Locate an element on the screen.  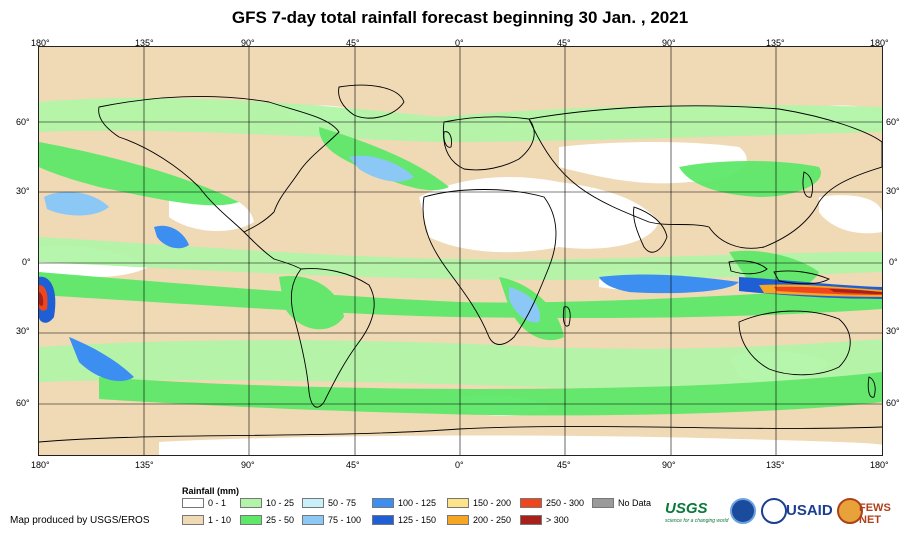
legend-item: 100 - 125 is located at coordinates (404, 503).